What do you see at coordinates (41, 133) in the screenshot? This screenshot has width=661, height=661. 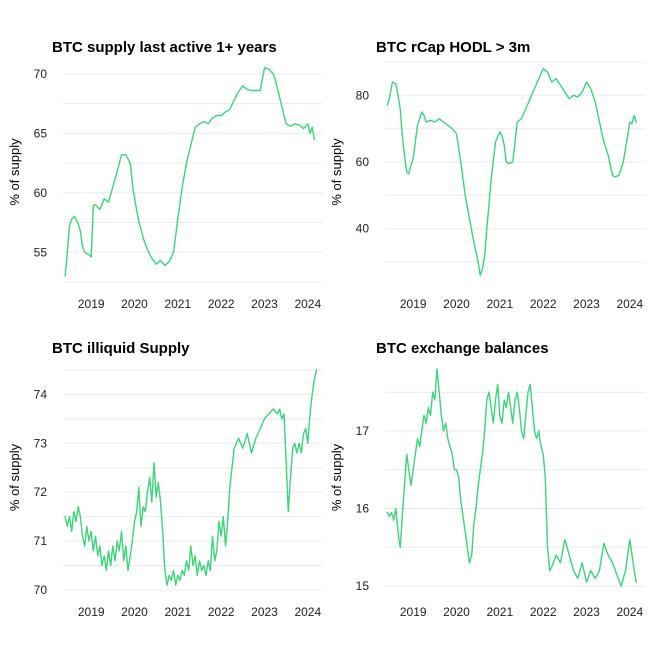 I see `y-tick-label: 65` at bounding box center [41, 133].